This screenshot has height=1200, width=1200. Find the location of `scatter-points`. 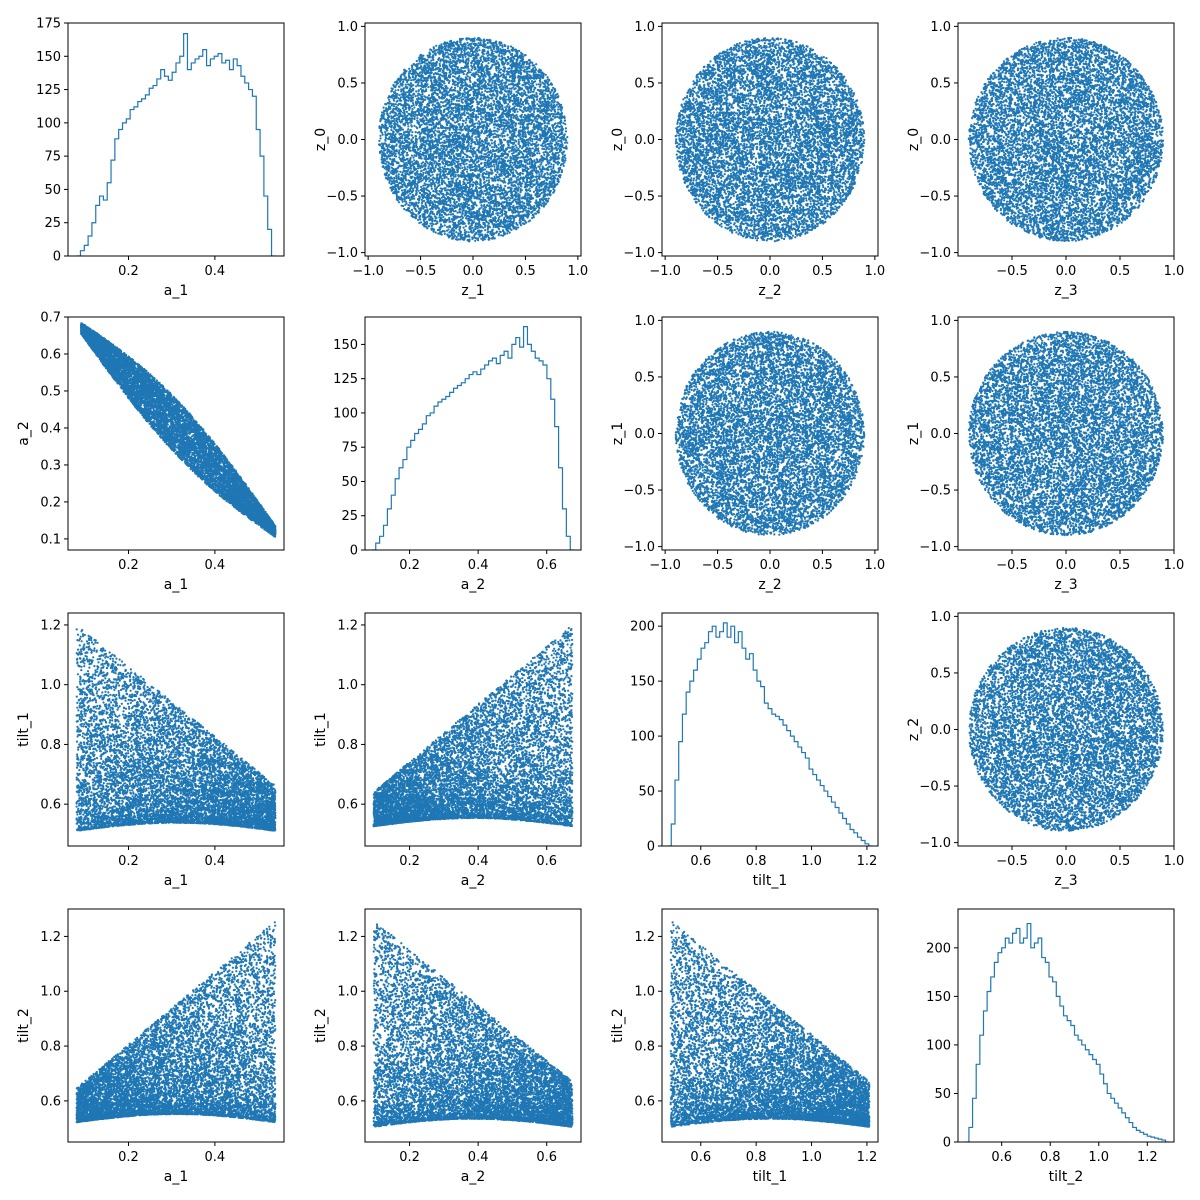

scatter-points is located at coordinates (473, 139).